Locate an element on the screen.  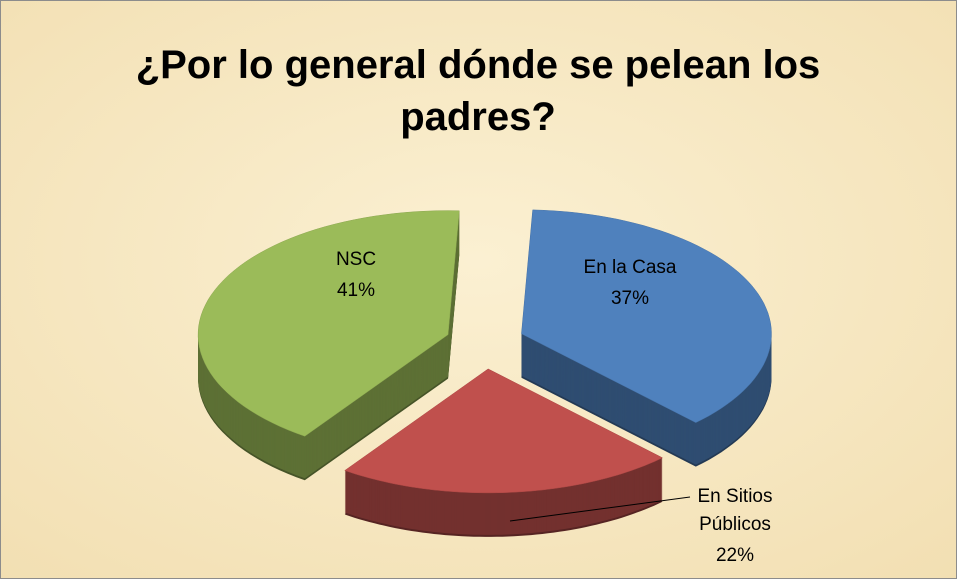
data-label-value: 22% is located at coordinates (735, 555).